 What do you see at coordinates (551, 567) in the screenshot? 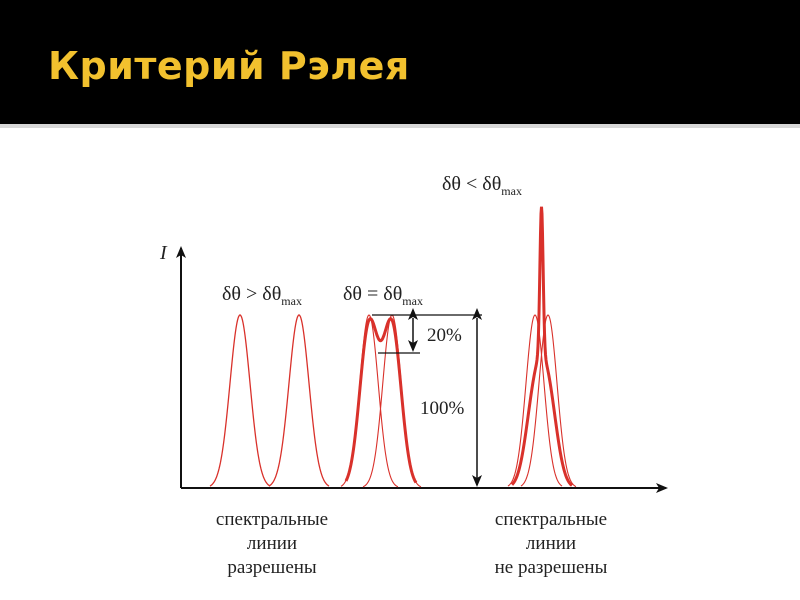
I see `caption-line: не разрешены` at bounding box center [551, 567].